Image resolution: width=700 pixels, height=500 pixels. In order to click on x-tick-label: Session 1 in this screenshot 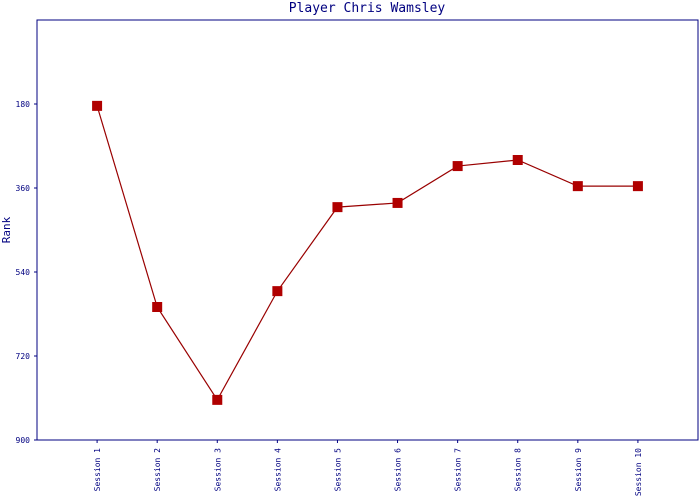, I will do `click(97, 470)`.